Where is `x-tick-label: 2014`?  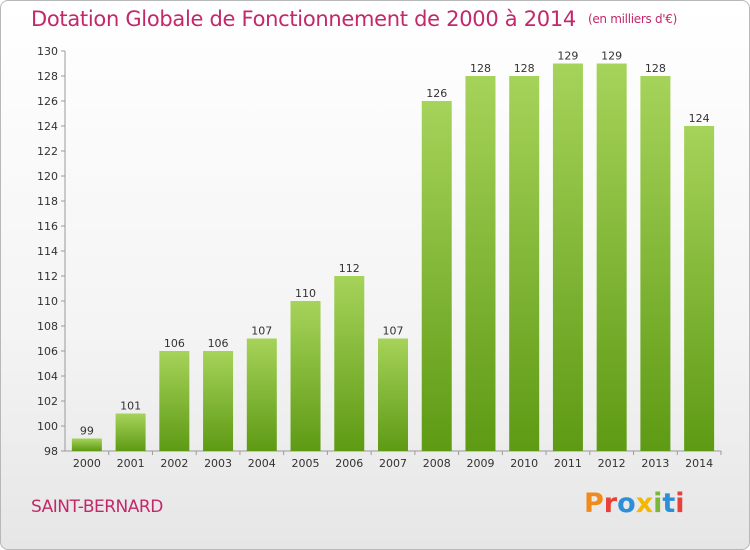 x-tick-label: 2014 is located at coordinates (699, 463).